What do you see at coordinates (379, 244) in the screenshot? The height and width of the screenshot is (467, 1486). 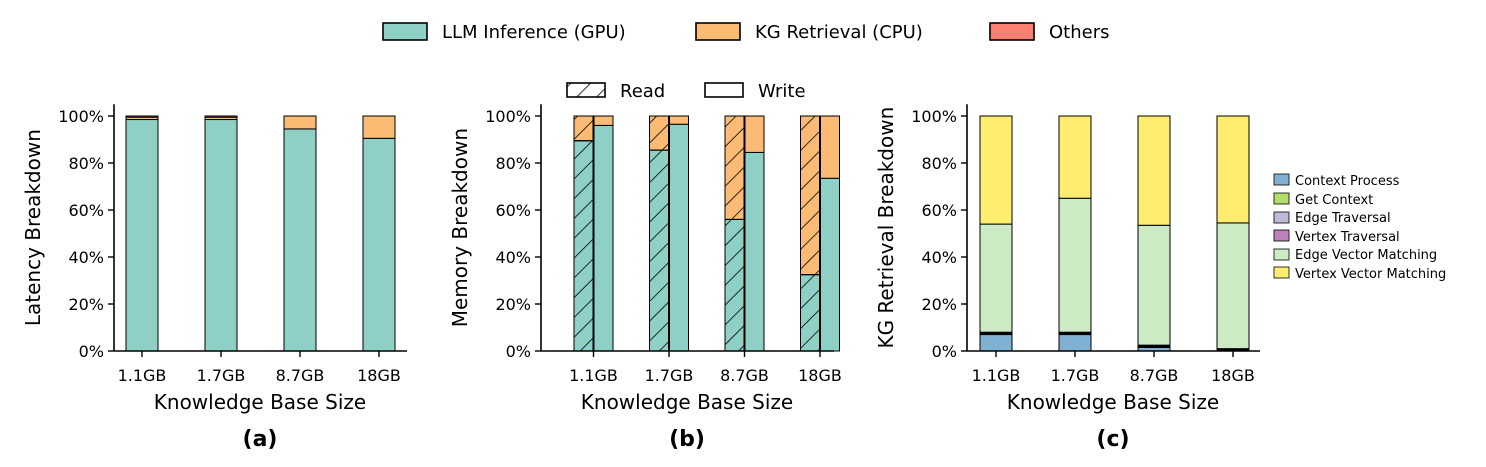 I see `bar-18gb-llm-inference-gpu` at bounding box center [379, 244].